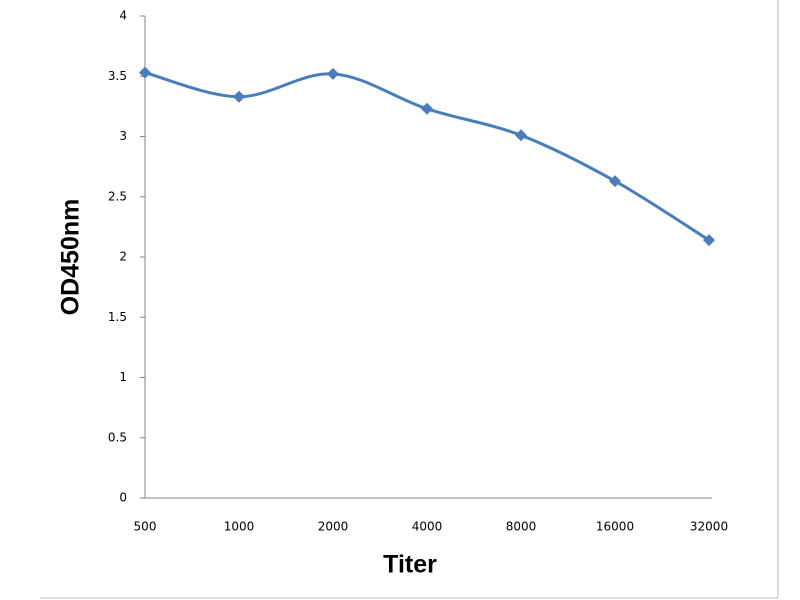  What do you see at coordinates (123, 16) in the screenshot?
I see `y-tick-label: 4` at bounding box center [123, 16].